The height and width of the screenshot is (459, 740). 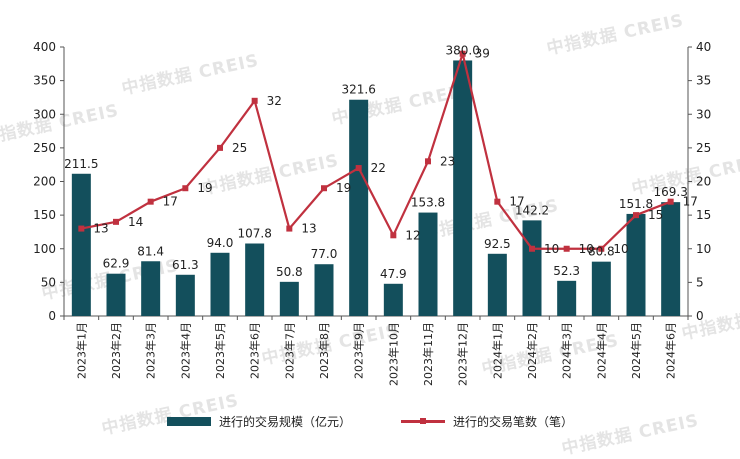 I want to click on y-right-tick-label: 25, so click(x=703, y=148).